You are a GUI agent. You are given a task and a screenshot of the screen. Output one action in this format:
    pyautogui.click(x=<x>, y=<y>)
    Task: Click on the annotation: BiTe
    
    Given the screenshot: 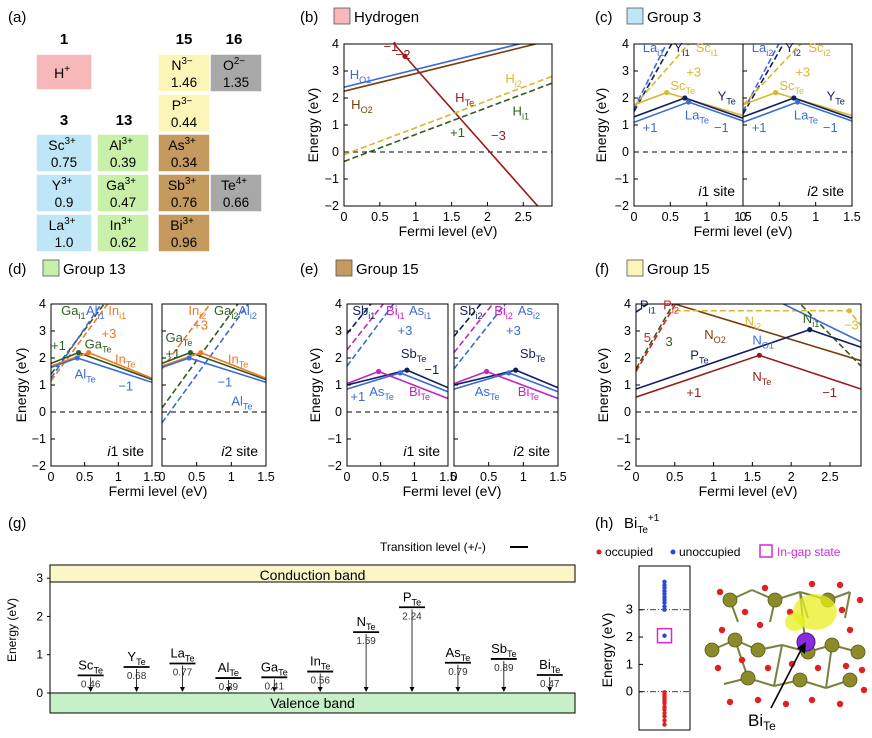 What is the action you would take?
    pyautogui.click(x=419, y=393)
    